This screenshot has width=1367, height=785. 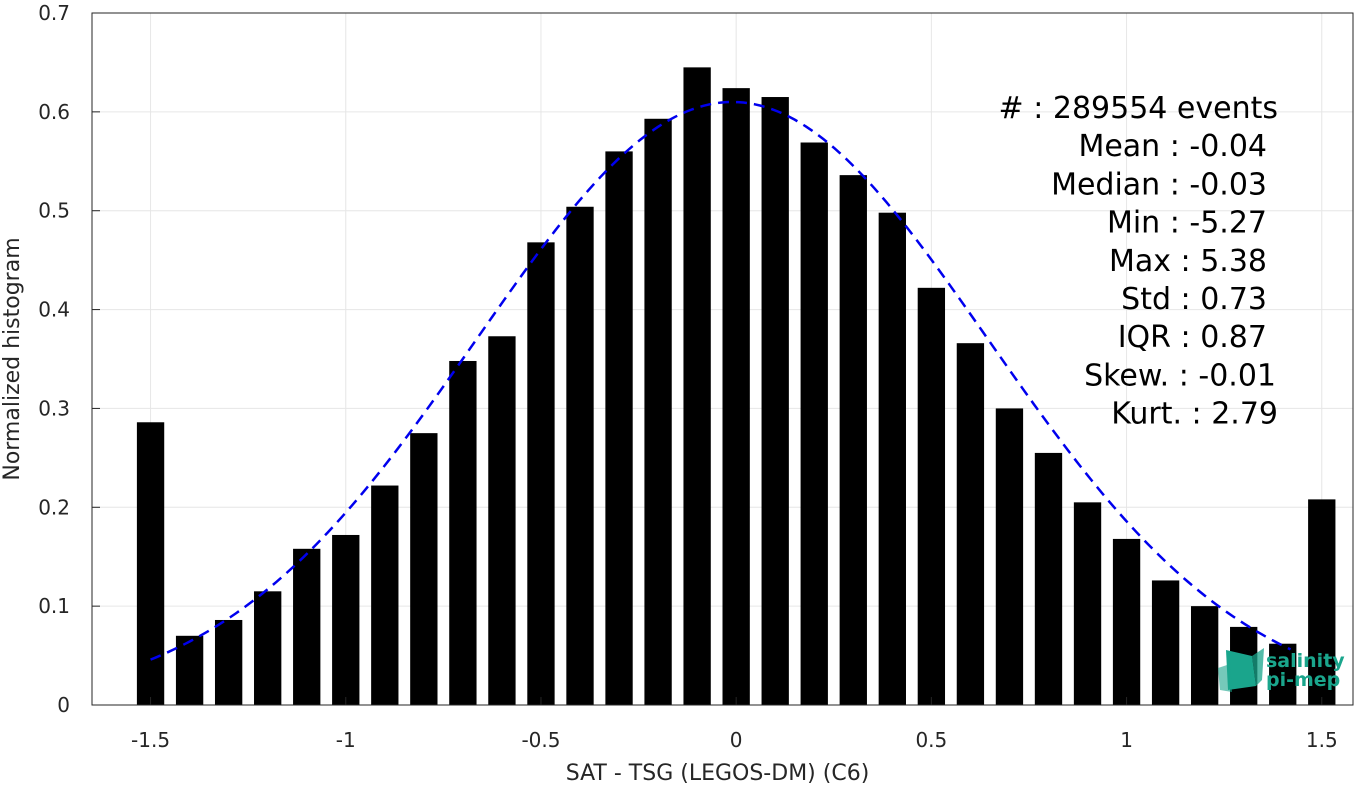 I want to click on y-tick-label: 0, so click(x=63, y=705).